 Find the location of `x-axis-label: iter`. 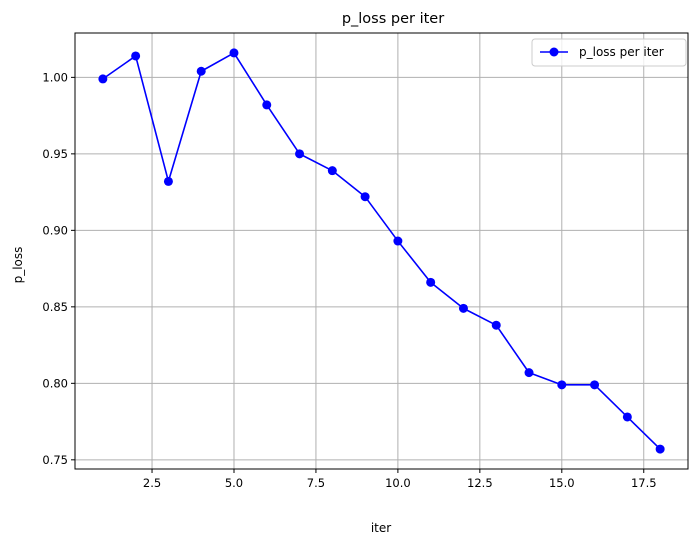

x-axis-label: iter is located at coordinates (381, 528).